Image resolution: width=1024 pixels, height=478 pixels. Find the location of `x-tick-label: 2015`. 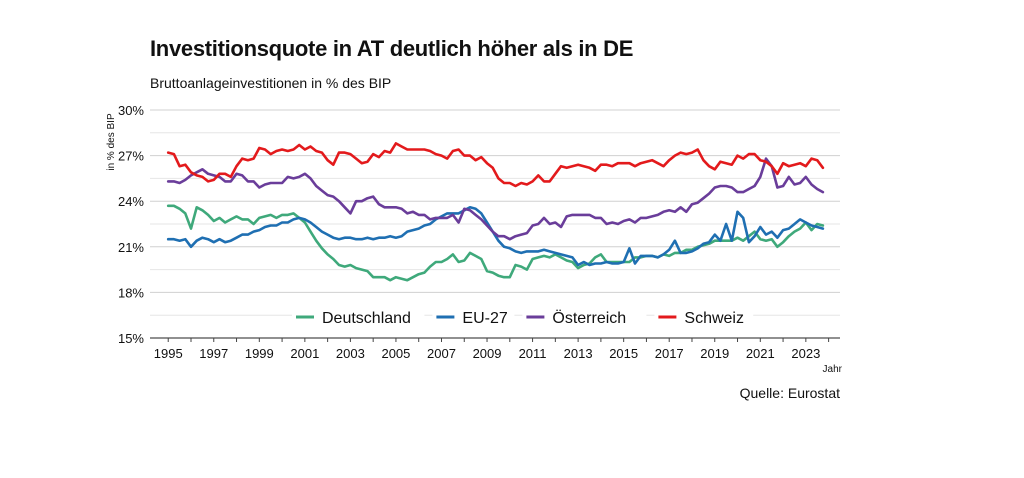

x-tick-label: 2015 is located at coordinates (623, 353).